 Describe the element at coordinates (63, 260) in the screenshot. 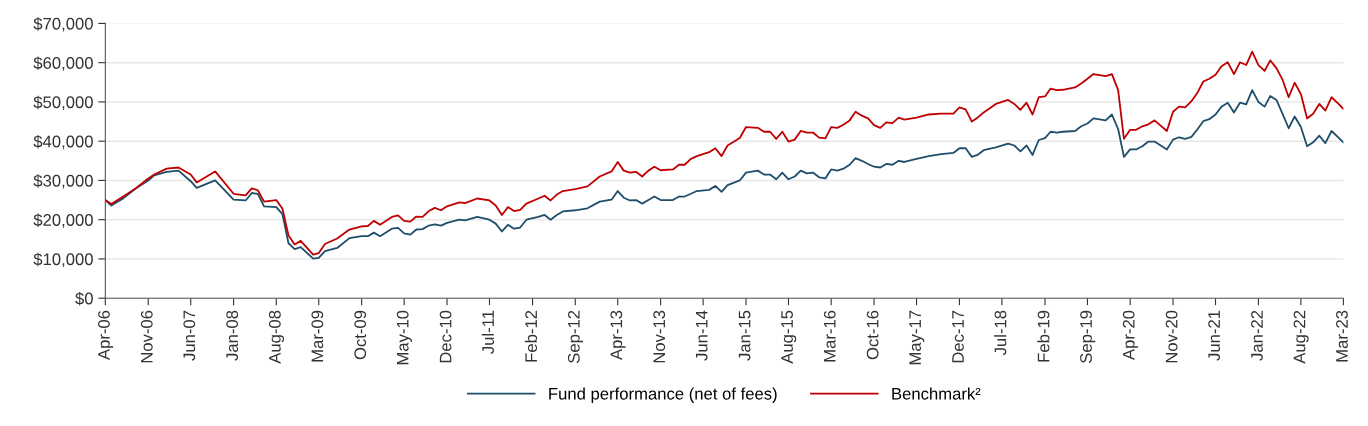

I see `y-tick-label: $10,000` at that location.